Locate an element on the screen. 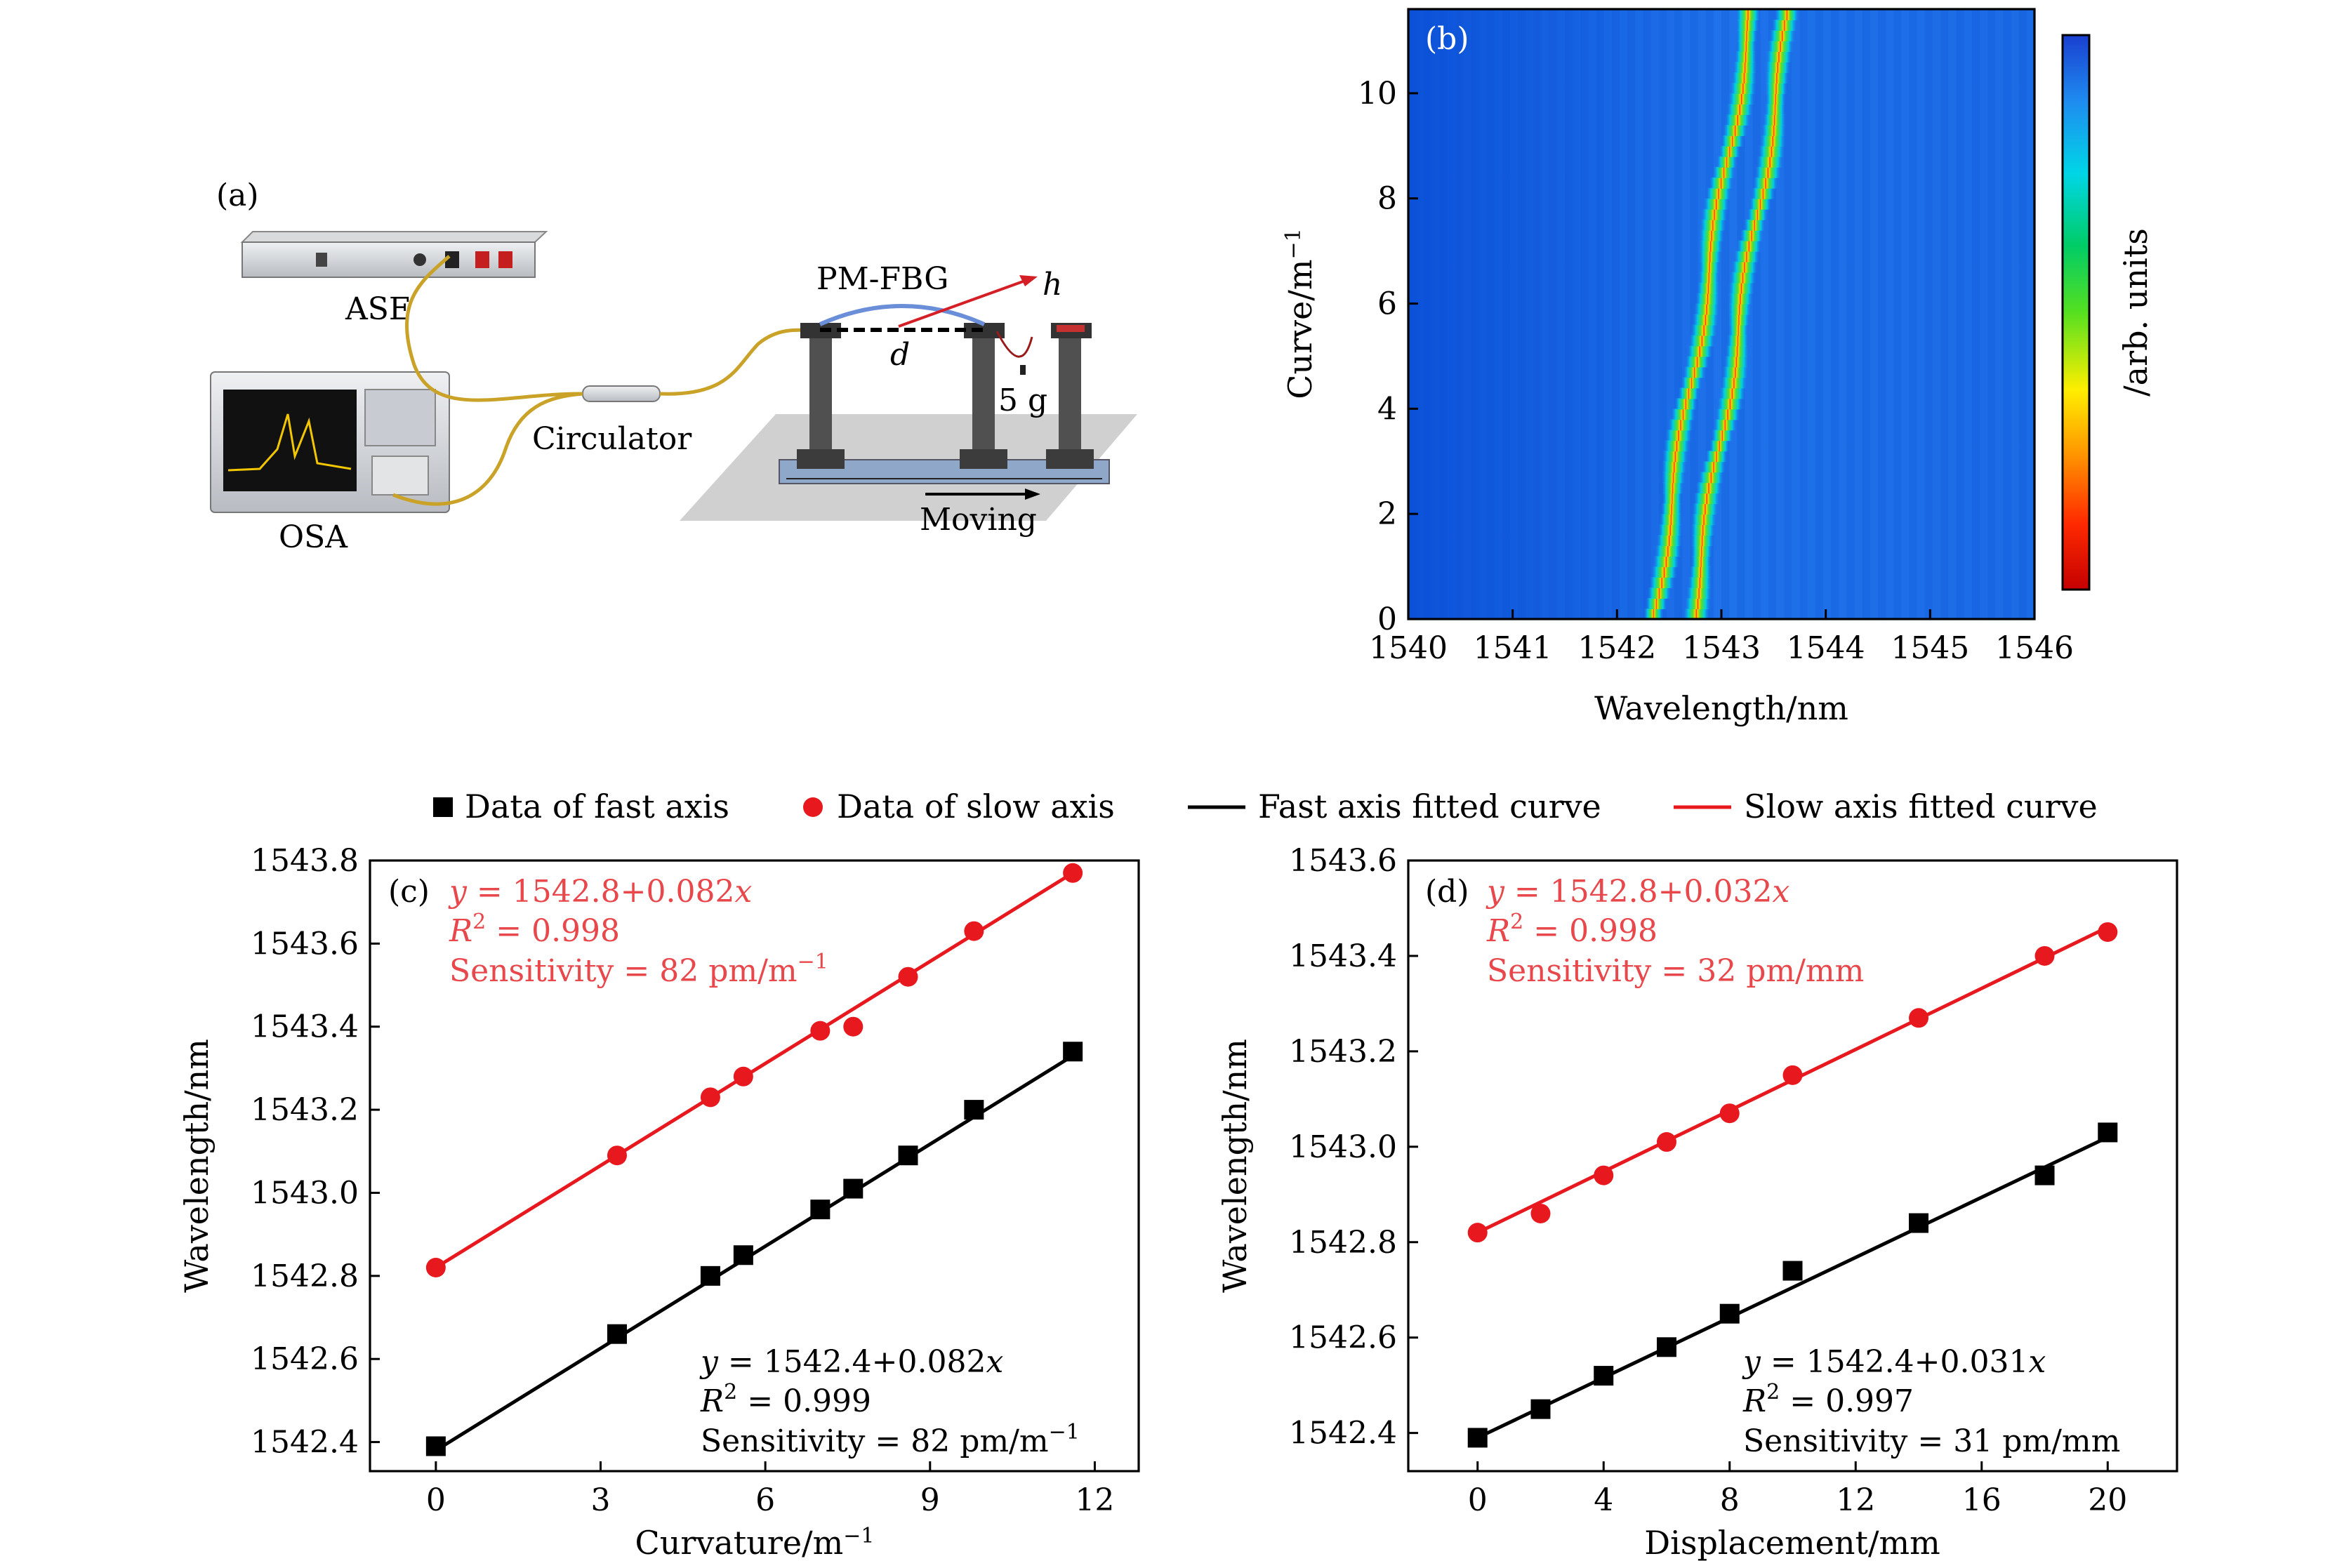 The image size is (2349, 1568). x-tick-label-d-2: 8 is located at coordinates (1730, 1500).